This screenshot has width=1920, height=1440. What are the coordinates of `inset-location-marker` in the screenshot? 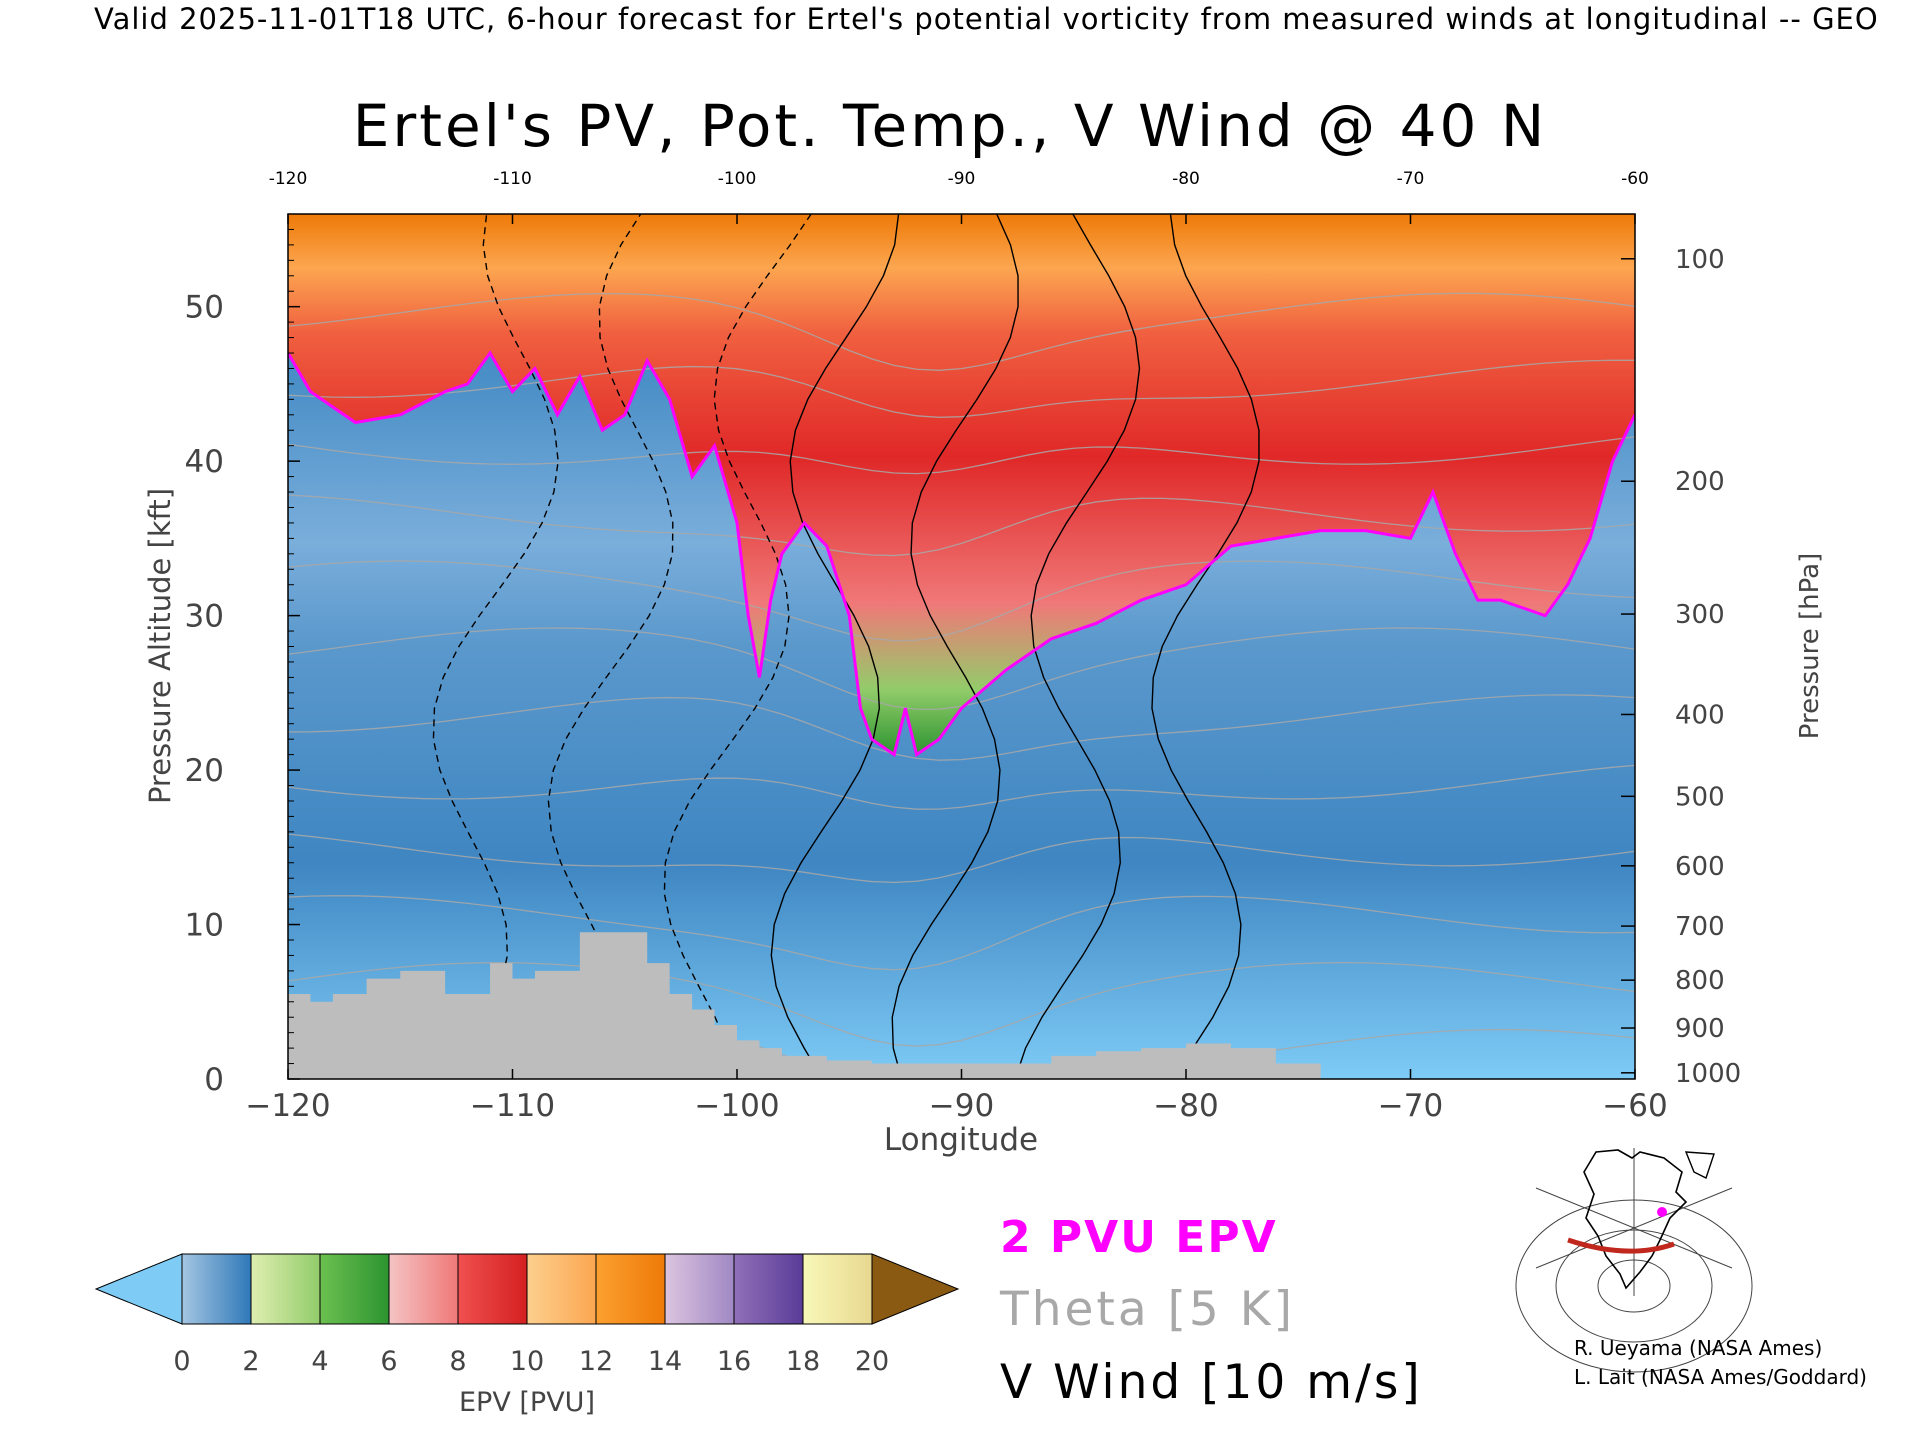 It's located at (1662, 1212).